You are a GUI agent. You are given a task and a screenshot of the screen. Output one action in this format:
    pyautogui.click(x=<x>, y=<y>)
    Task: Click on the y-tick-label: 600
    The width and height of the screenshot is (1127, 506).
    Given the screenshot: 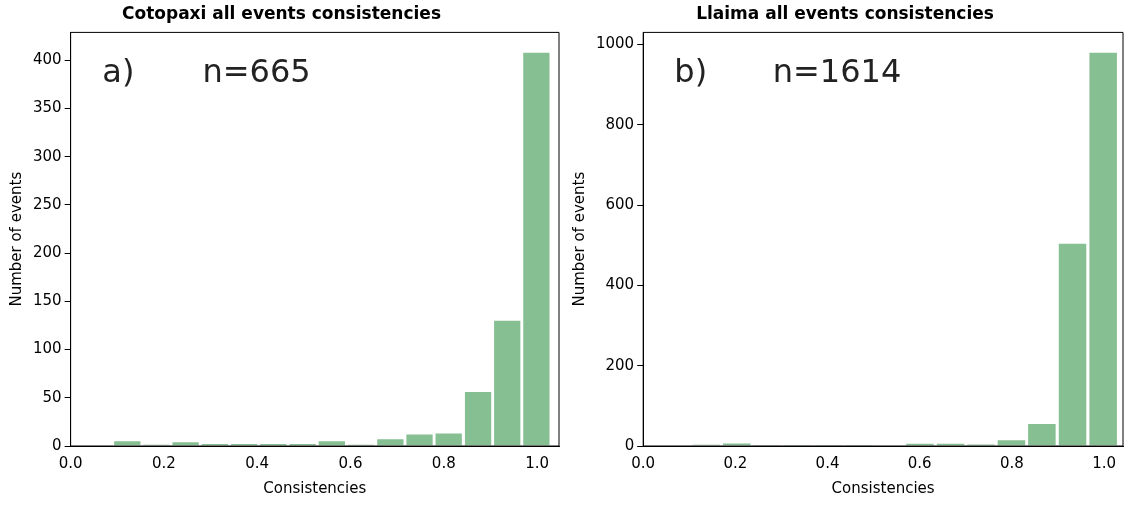 What is the action you would take?
    pyautogui.click(x=620, y=203)
    